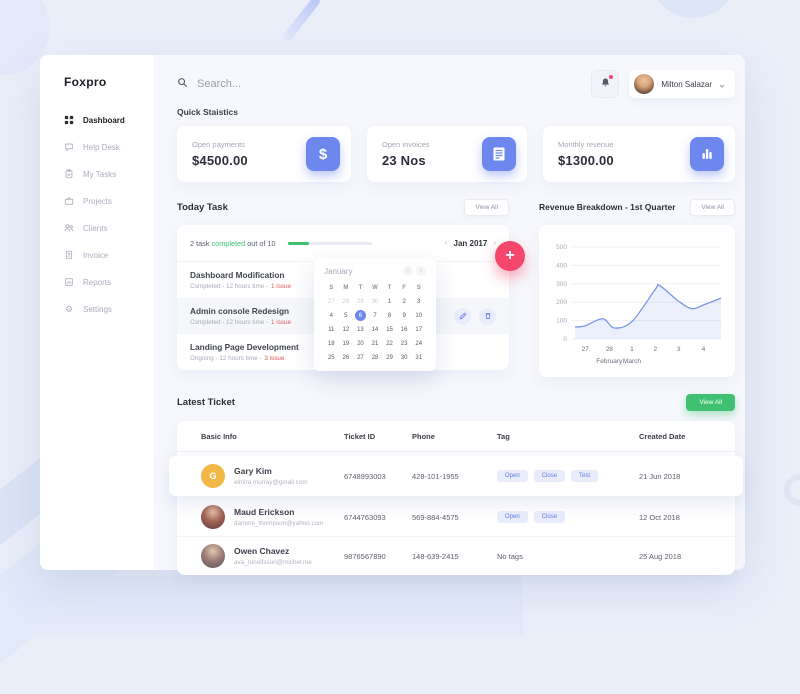 This screenshot has height=694, width=800. Describe the element at coordinates (281, 286) in the screenshot. I see `issue-badge: 1 issue` at that location.